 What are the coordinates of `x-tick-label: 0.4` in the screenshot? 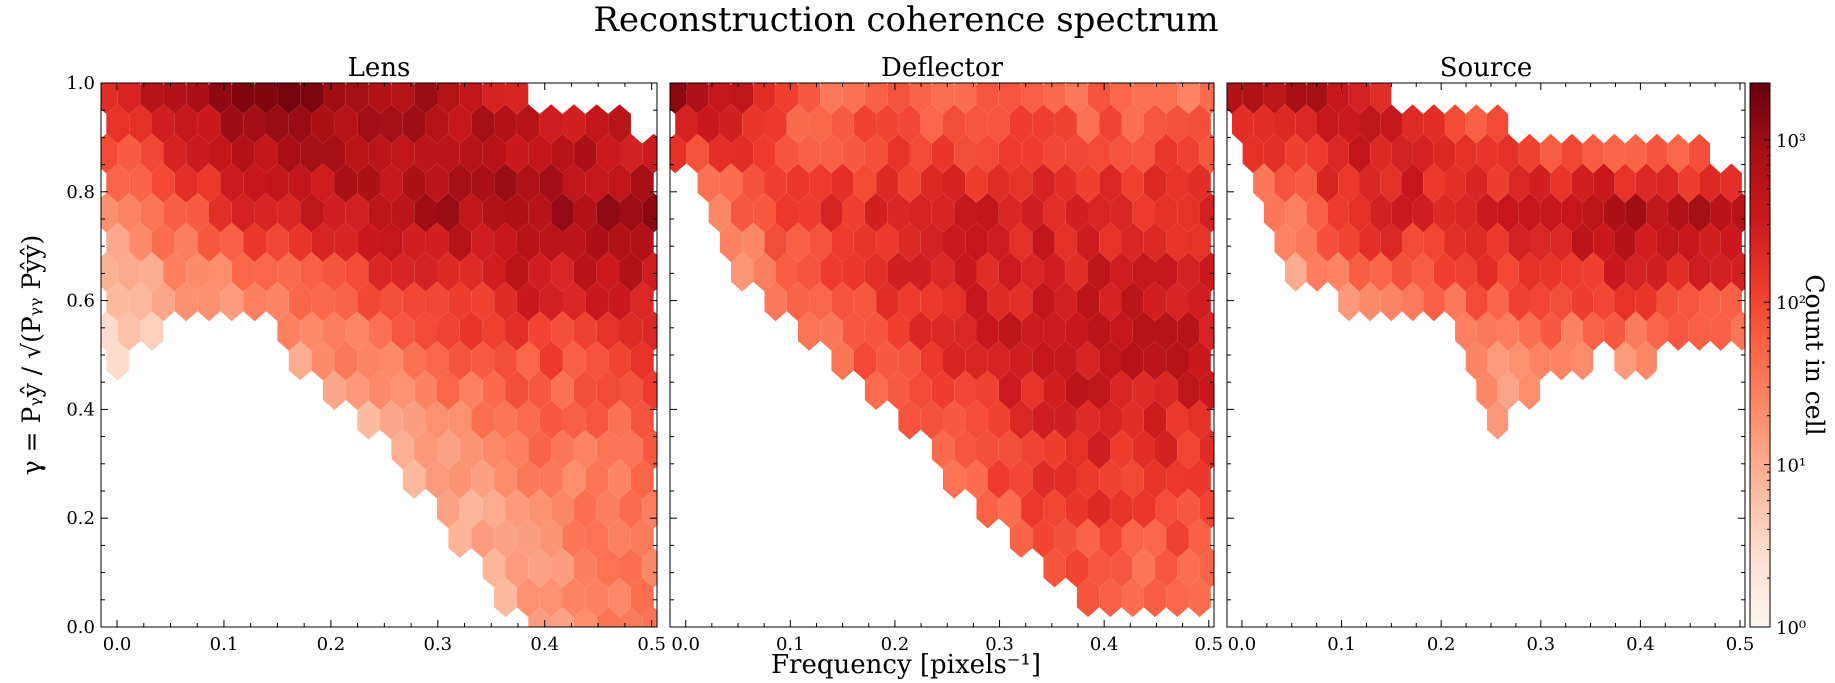 It's located at (1640, 644).